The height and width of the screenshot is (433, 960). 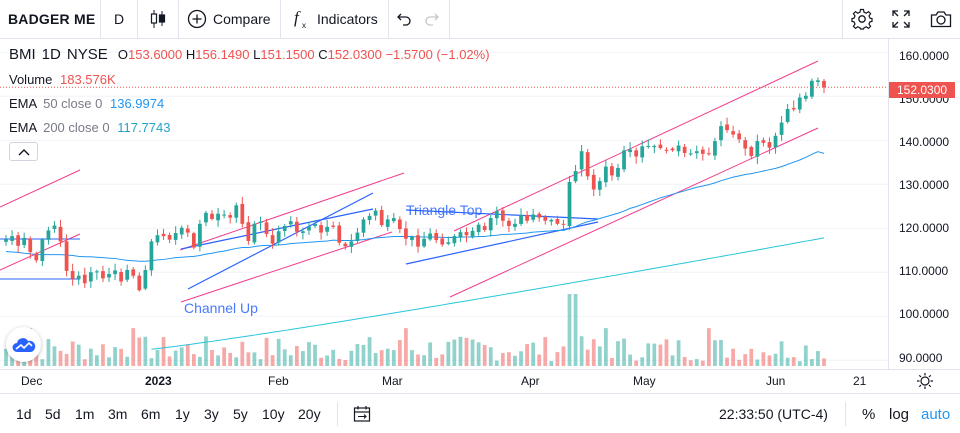 What do you see at coordinates (123, 54) in the screenshot?
I see `open-label: O` at bounding box center [123, 54].